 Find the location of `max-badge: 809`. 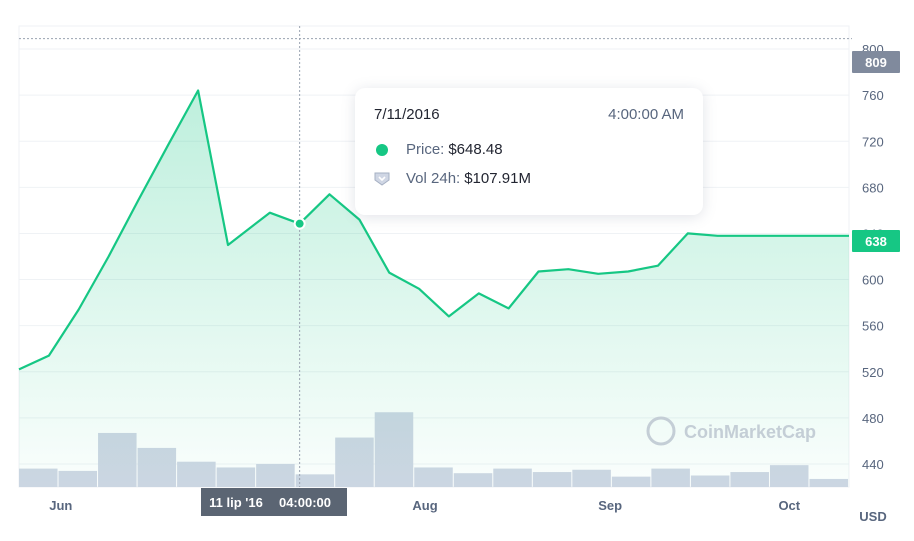

max-badge: 809 is located at coordinates (876, 62).